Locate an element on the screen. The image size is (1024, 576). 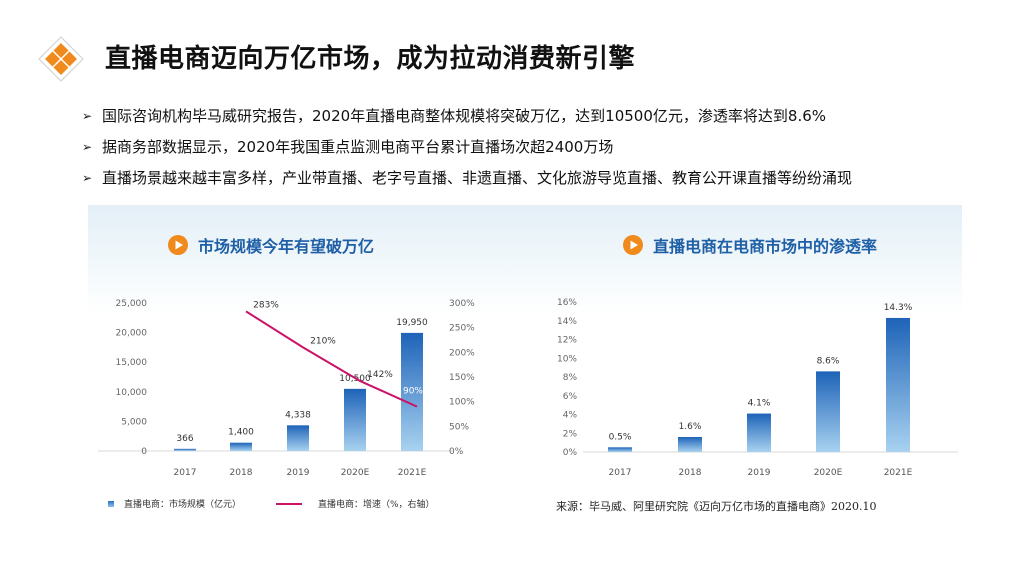
y-tick-label-right: 200% is located at coordinates (462, 353).